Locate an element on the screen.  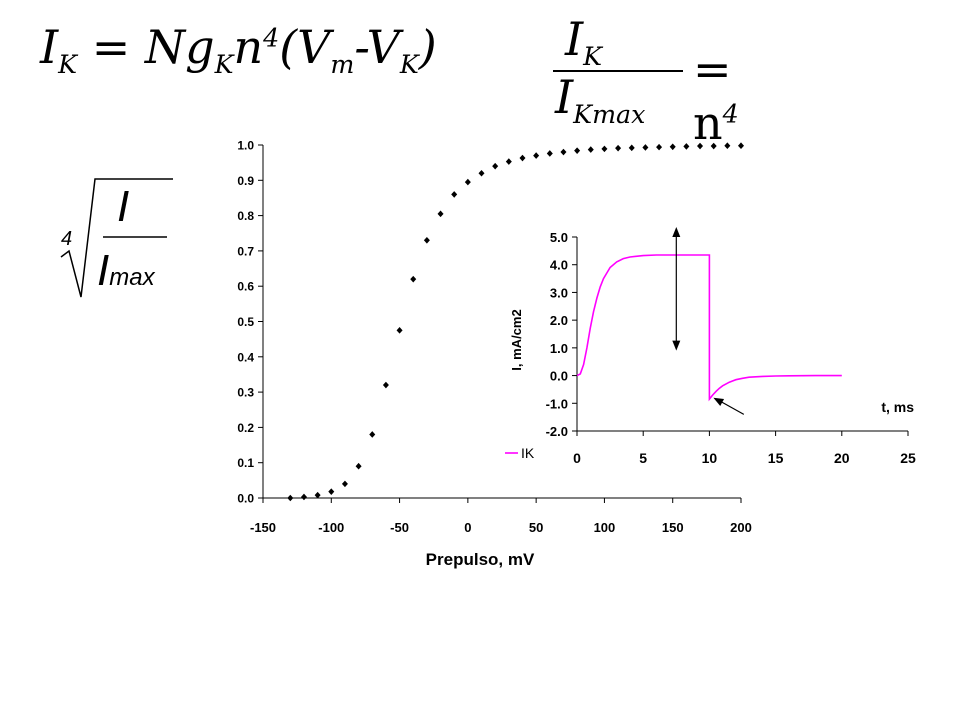
normalized-current-equation: IK IKmax = n4 is located at coordinates (645, 81).